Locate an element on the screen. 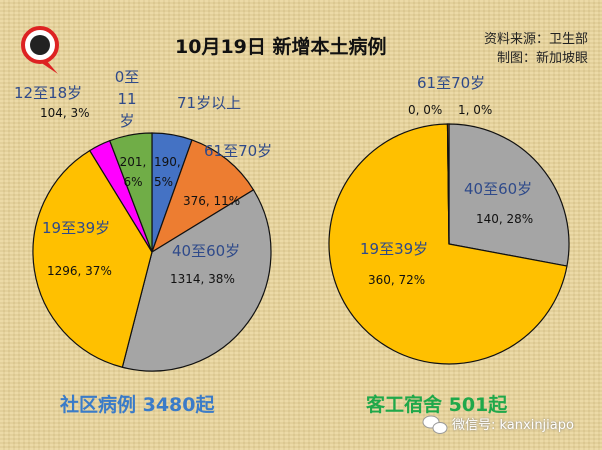  label-40-60: 40至60岁 is located at coordinates (206, 251).